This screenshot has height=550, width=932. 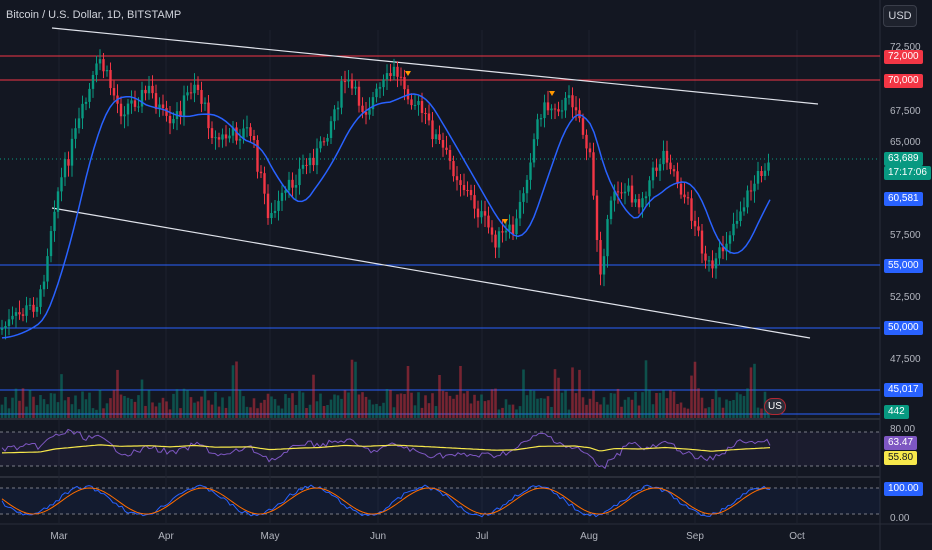 I want to click on flag-icon: US, so click(x=775, y=406).